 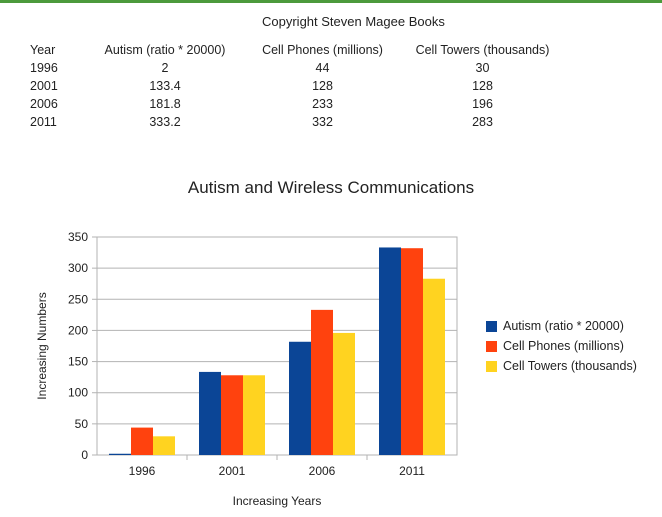 I want to click on y-tick-label: 50, so click(x=82, y=424).